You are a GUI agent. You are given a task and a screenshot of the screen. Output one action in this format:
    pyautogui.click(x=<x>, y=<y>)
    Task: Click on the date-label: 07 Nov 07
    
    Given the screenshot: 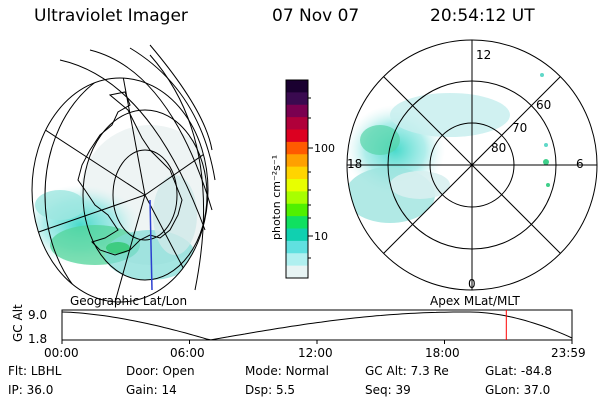 What is the action you would take?
    pyautogui.click(x=316, y=16)
    